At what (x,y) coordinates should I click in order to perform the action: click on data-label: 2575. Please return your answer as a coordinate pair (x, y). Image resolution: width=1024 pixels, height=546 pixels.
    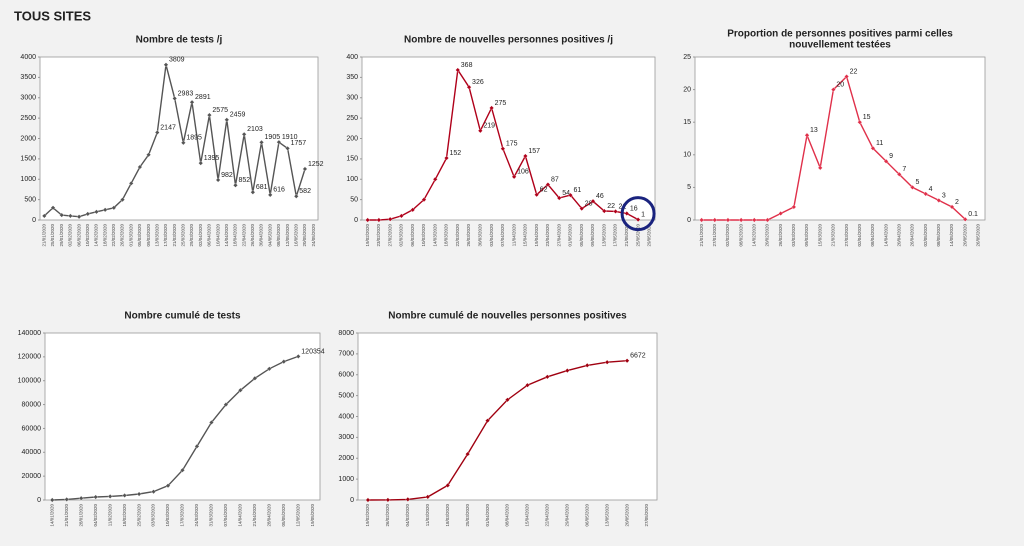
    Looking at the image, I should click on (220, 110).